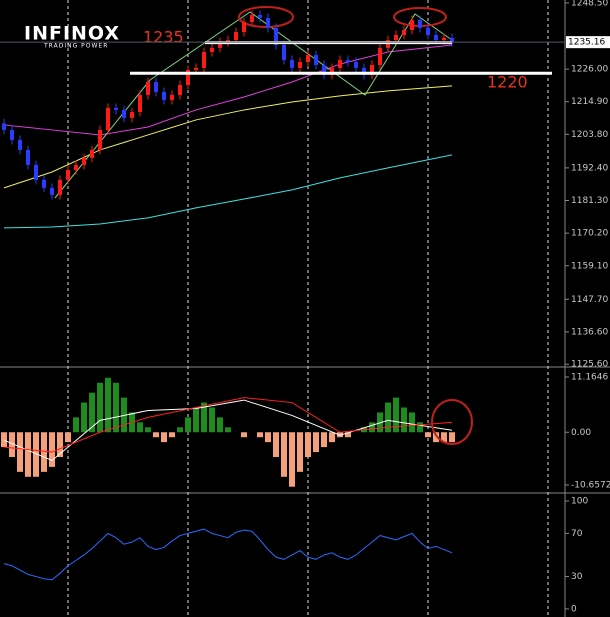 This screenshot has width=610, height=617. I want to click on y-tick-label: 30, so click(577, 577).